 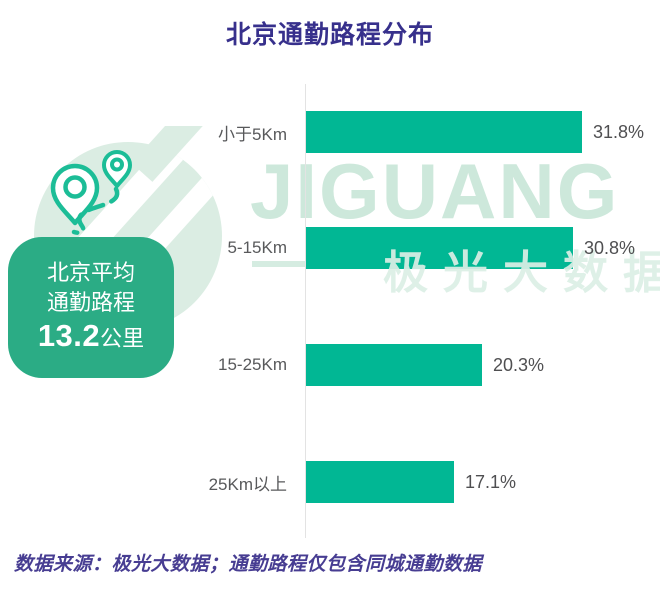 I want to click on distance-unit: 公里, so click(x=122, y=338).